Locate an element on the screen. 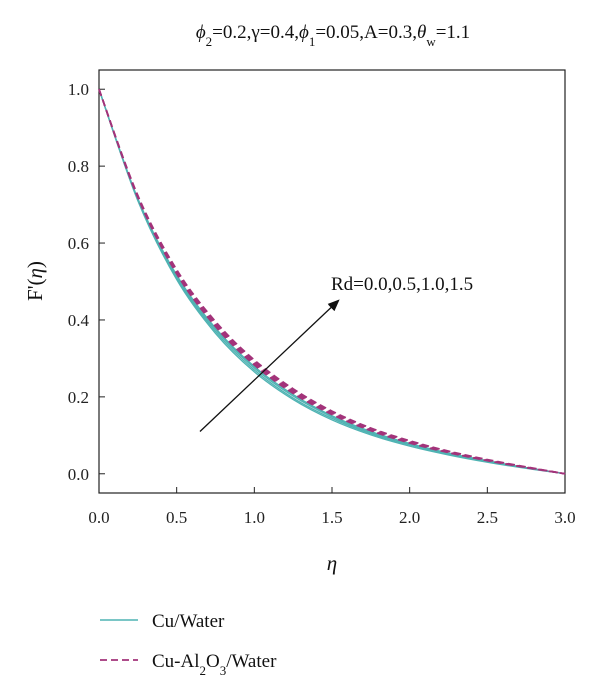 This screenshot has width=600, height=695. legend-label-cu-water: Cu/Water is located at coordinates (188, 621).